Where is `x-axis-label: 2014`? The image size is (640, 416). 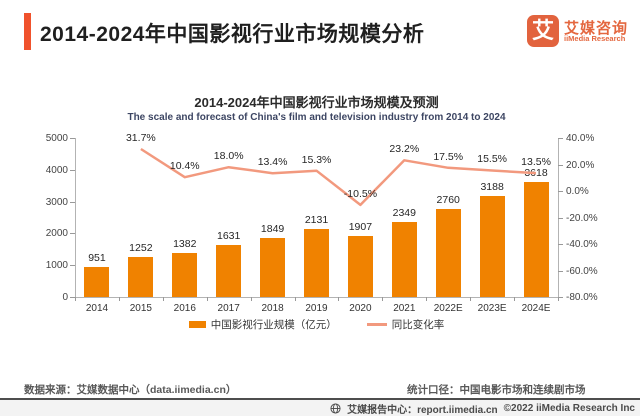
x-axis-label: 2014 is located at coordinates (97, 308).